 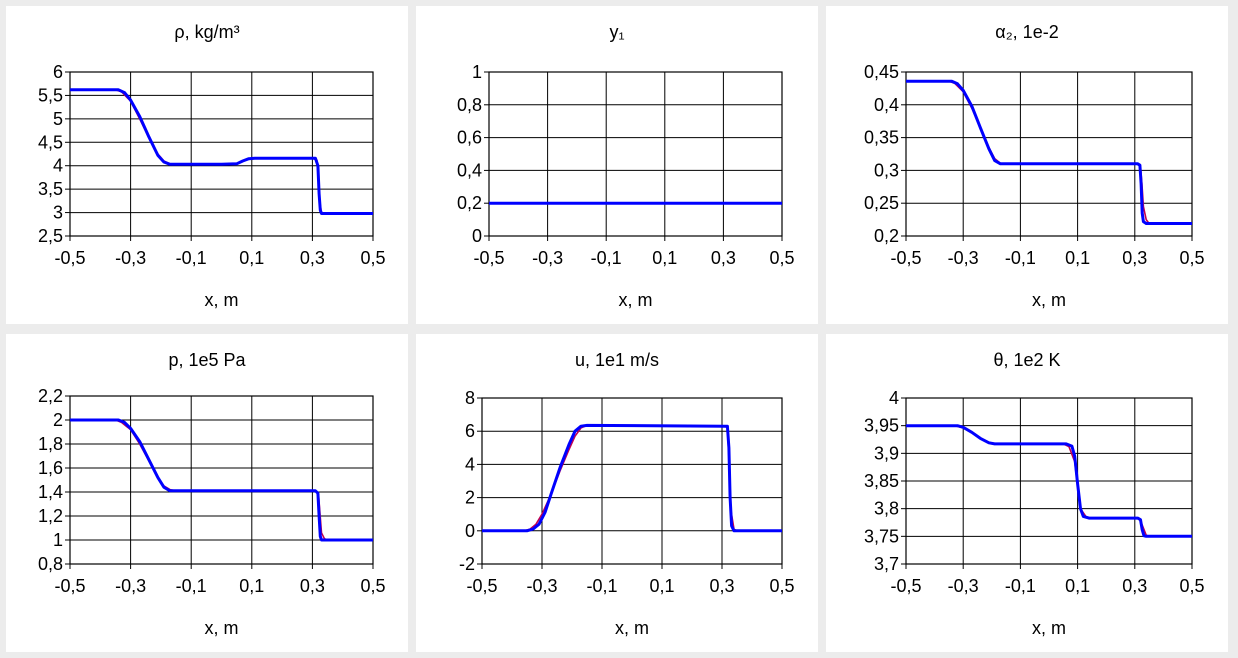 I want to click on y-tick-label: 1,4, so click(x=50, y=492).